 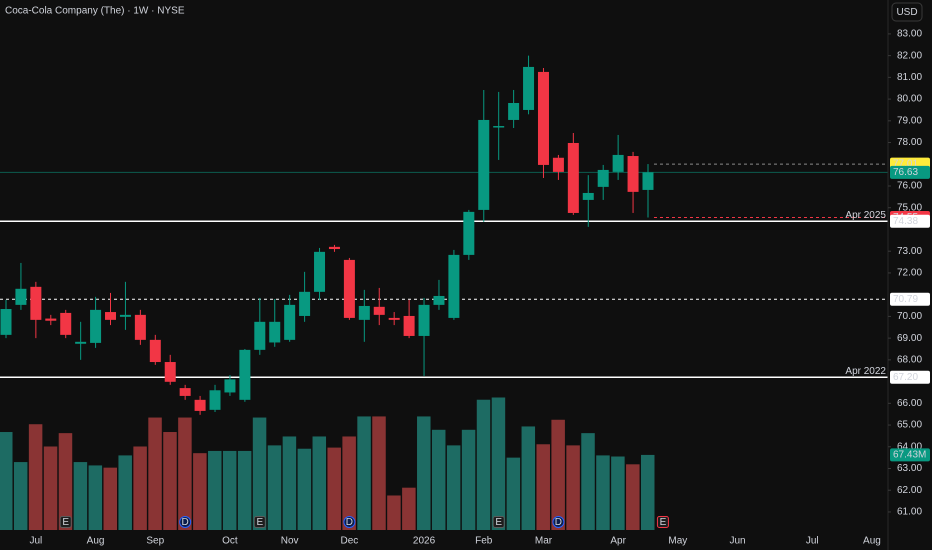 What do you see at coordinates (909, 403) in the screenshot?
I see `y-tick-label: 66.00` at bounding box center [909, 403].